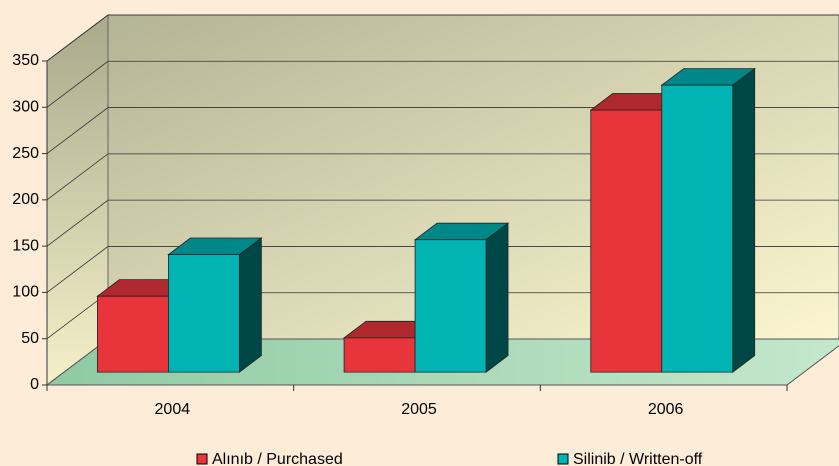 Image resolution: width=839 pixels, height=466 pixels. Describe the element at coordinates (25, 292) in the screenshot. I see `y-tick-label: 100` at that location.